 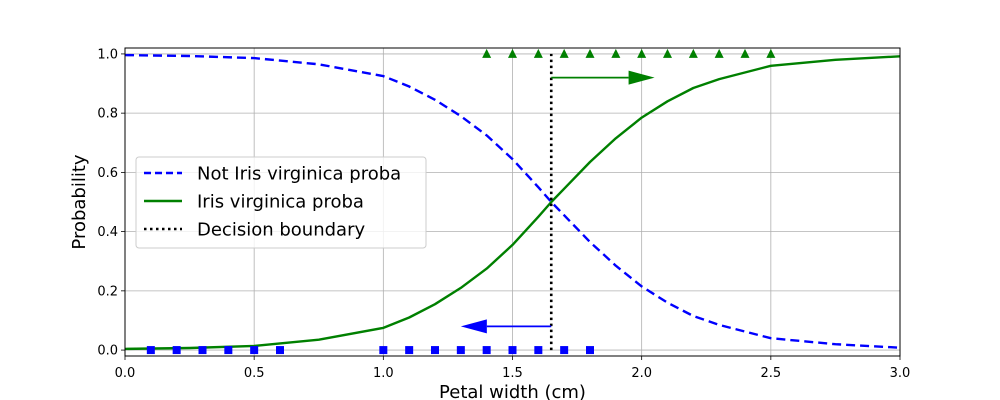 I want to click on x-tick-label: 2.5, so click(x=770, y=373).